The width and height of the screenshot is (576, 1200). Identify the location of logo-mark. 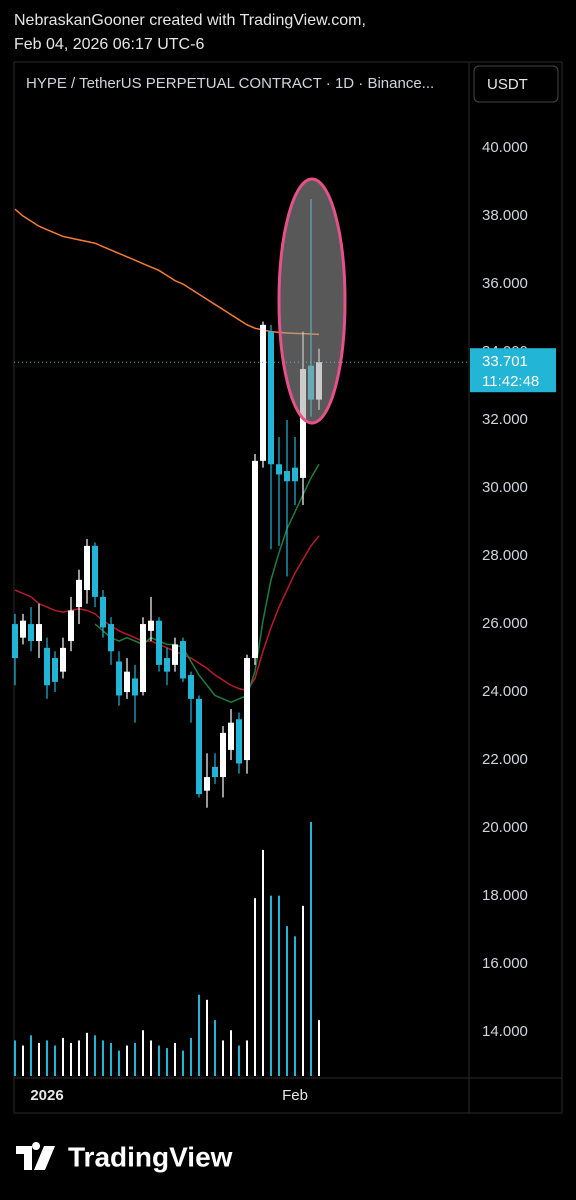
(35, 1156).